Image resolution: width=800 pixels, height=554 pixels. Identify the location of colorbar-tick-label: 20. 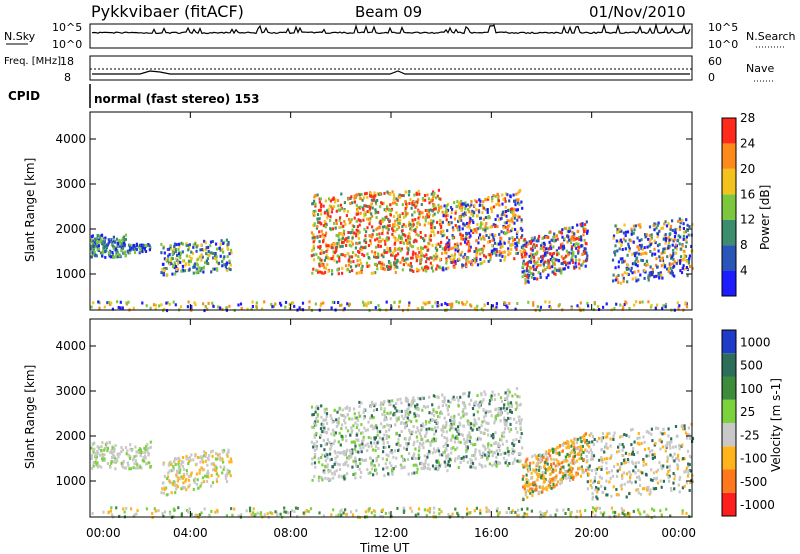
(747, 169).